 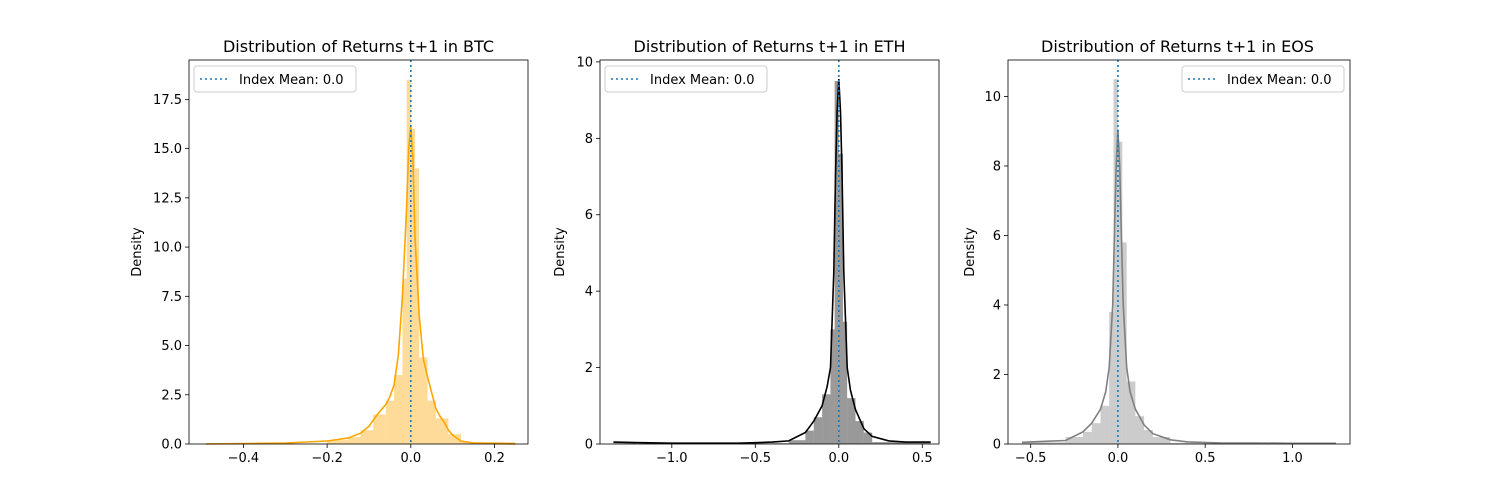 I want to click on y-axis-eos: 0 2 4 6 8 10, so click(x=996, y=271).